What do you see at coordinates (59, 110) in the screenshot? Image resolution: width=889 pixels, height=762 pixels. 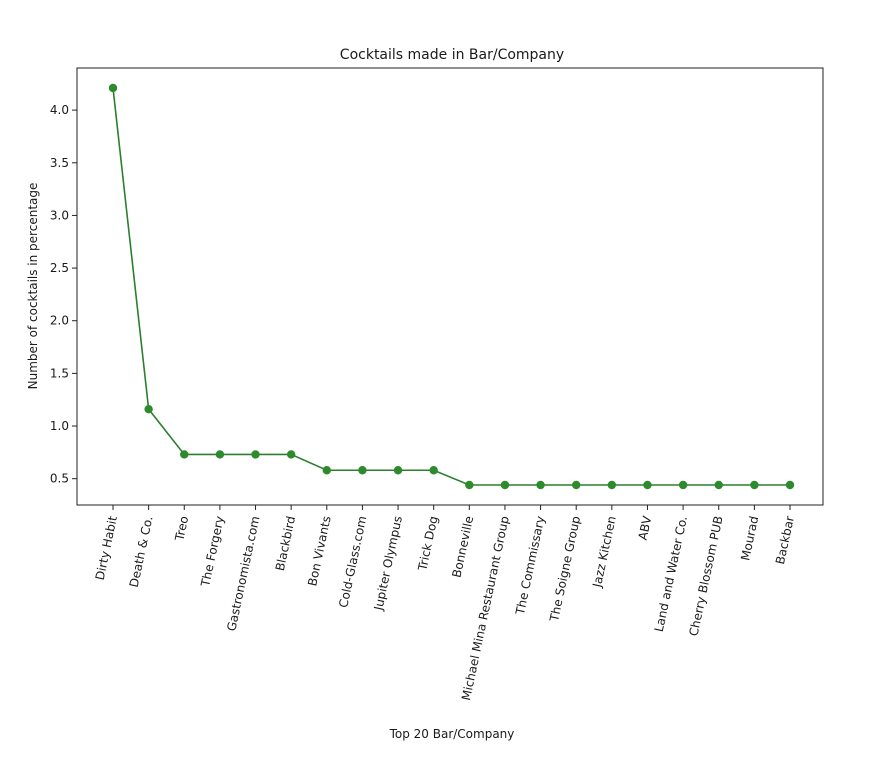 I see `y-tick-label: 4.0` at bounding box center [59, 110].